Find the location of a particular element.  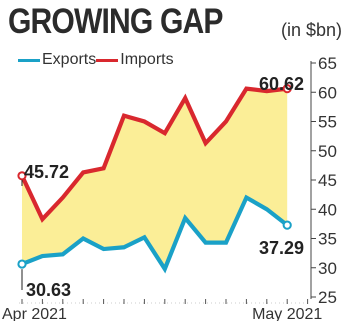

annotation-imports-0: 45.72 is located at coordinates (46, 172).